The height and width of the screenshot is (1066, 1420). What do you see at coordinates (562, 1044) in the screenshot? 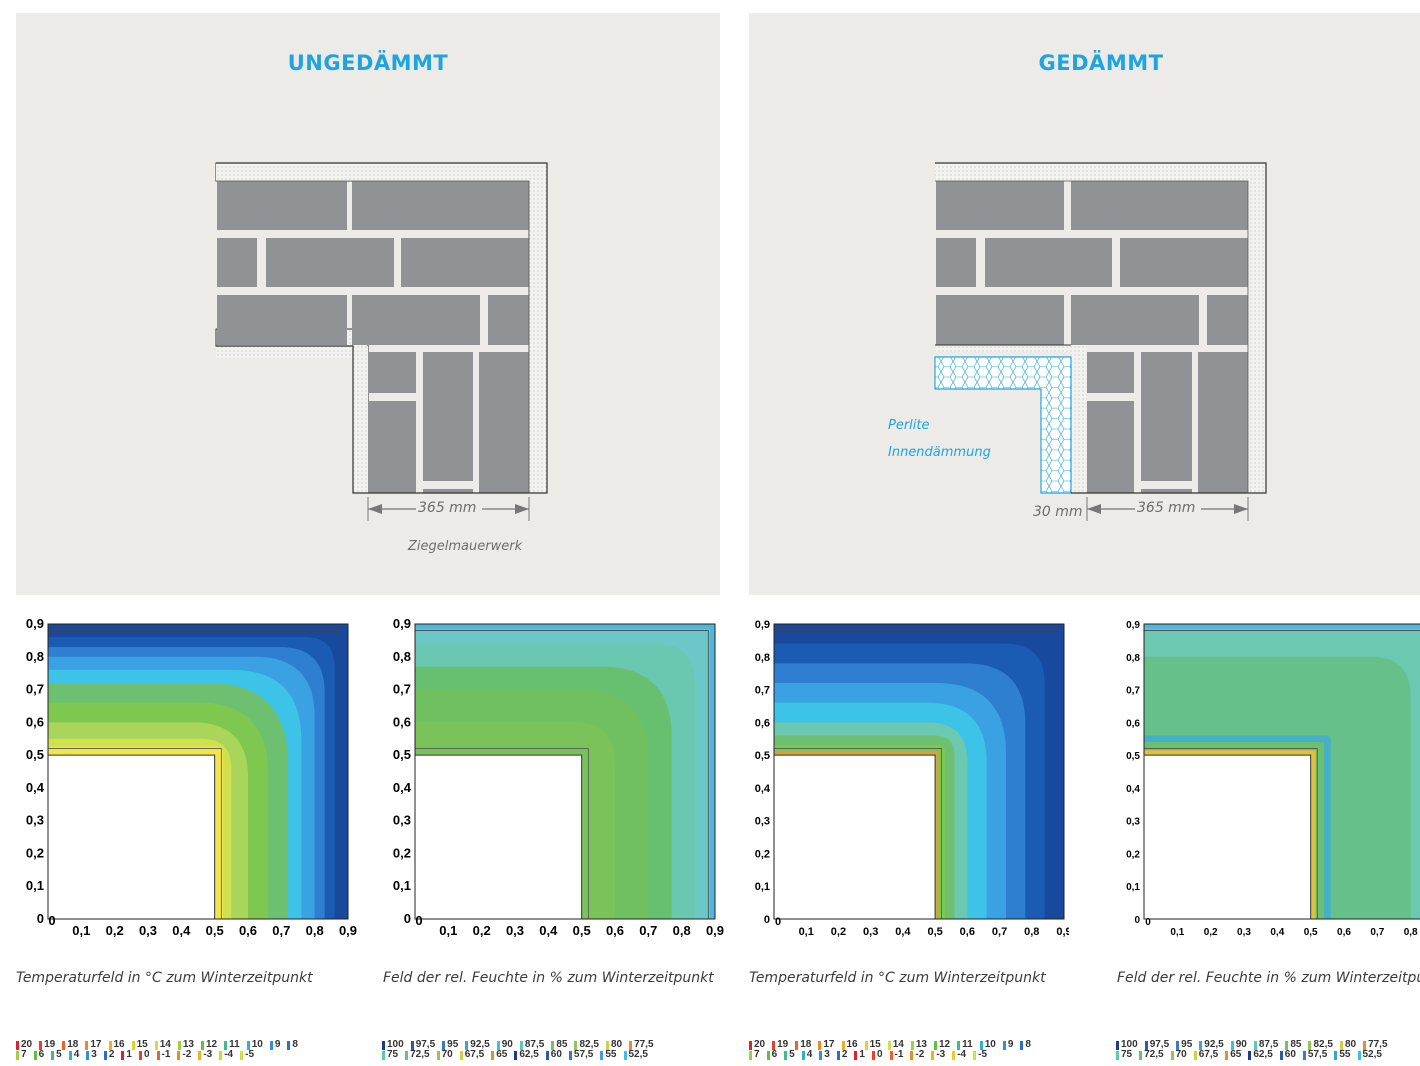
I see `legend-label: 85` at bounding box center [562, 1044].